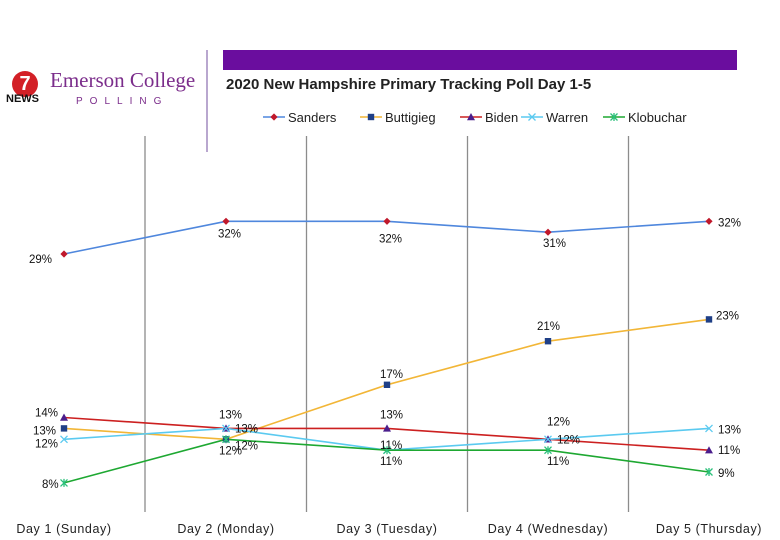 The height and width of the screenshot is (540, 780). Describe the element at coordinates (567, 117) in the screenshot. I see `legend-label: Warren` at that location.